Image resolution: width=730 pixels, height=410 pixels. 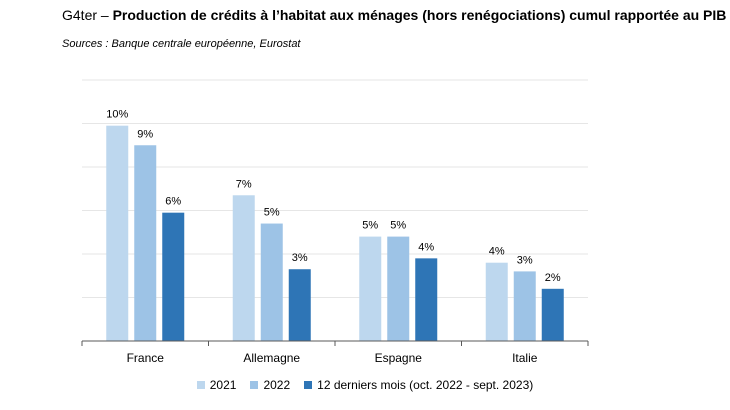 What do you see at coordinates (117, 115) in the screenshot?
I see `data-label: 10%` at bounding box center [117, 115].